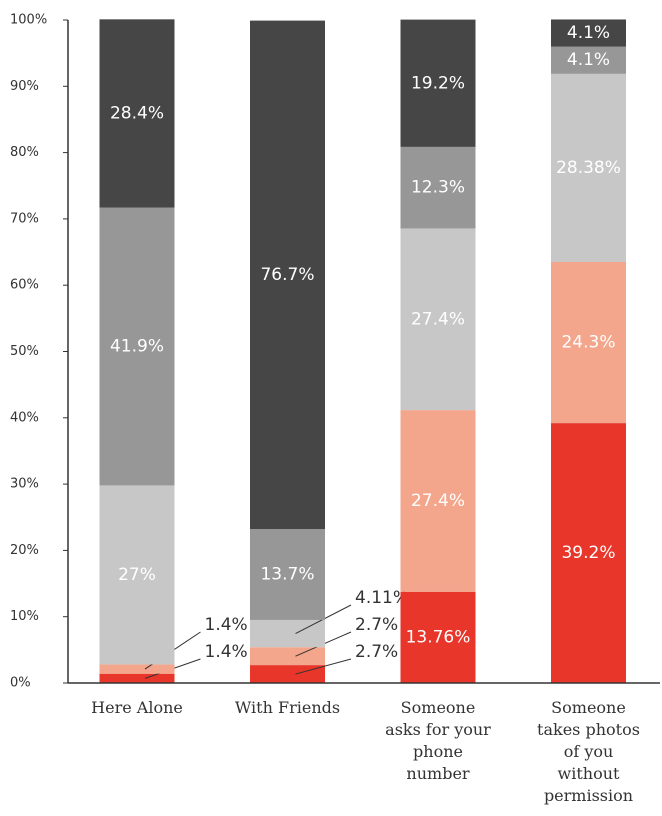 This screenshot has width=662, height=816. I want to click on y-tick-label: 90%, so click(24, 86).